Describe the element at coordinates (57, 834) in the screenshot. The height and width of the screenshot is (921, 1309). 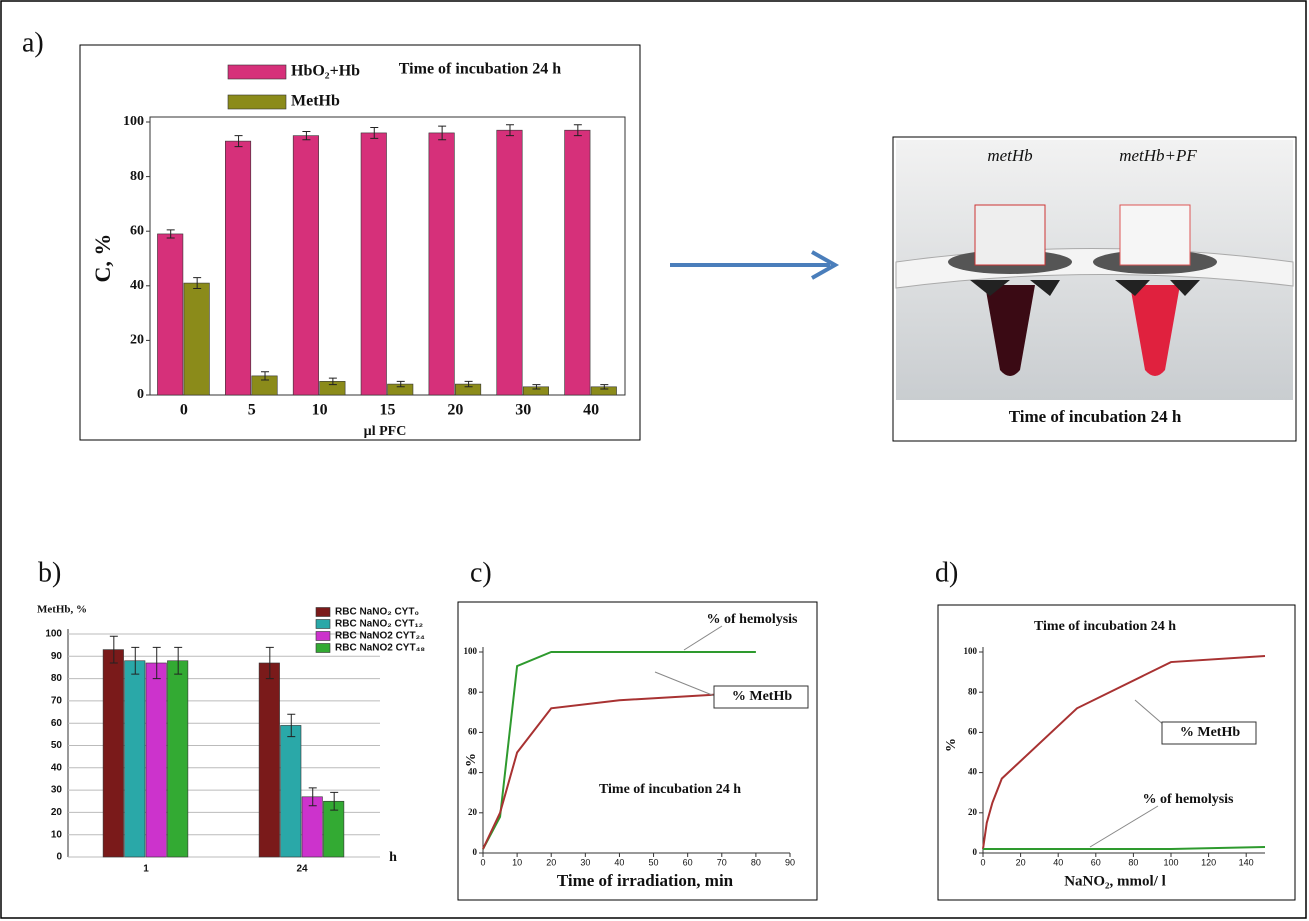
I see `y-tick-label: 10` at that location.